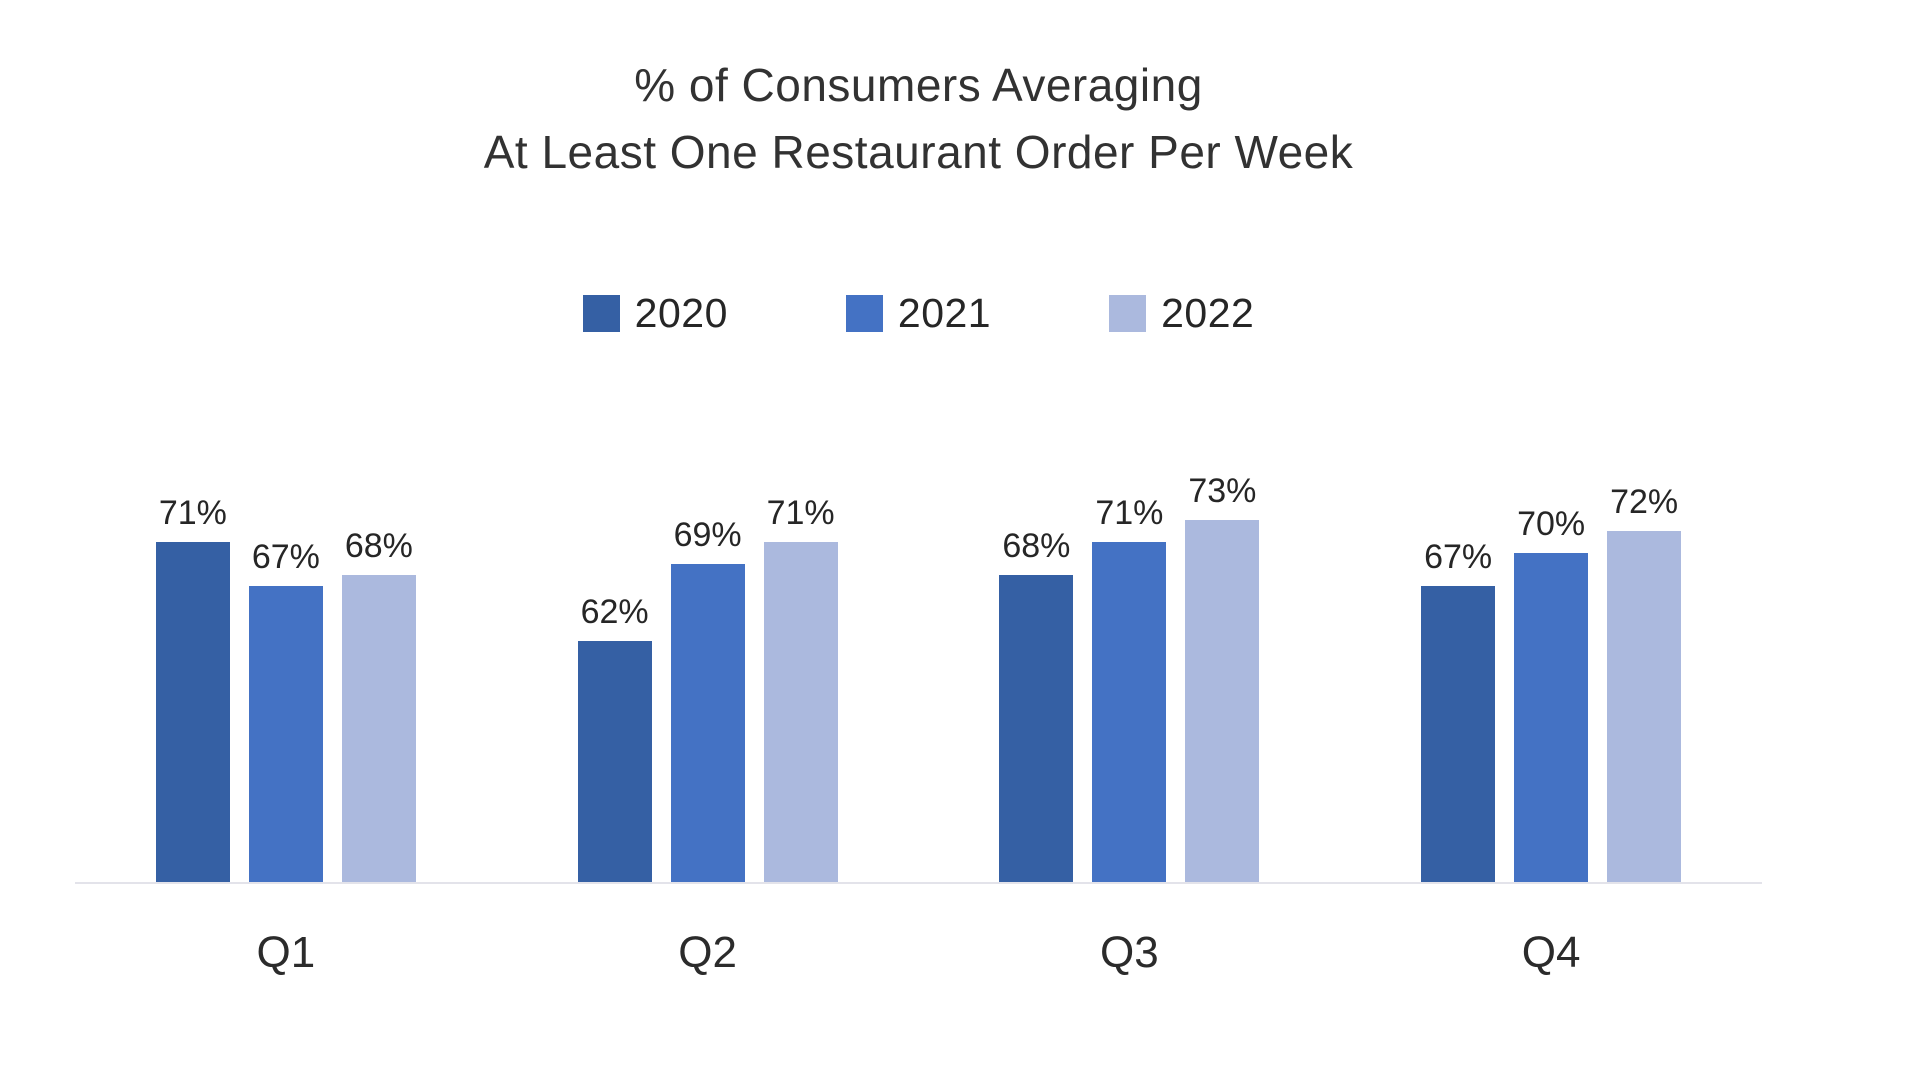 Image resolution: width=1920 pixels, height=1080 pixels. Describe the element at coordinates (1208, 313) in the screenshot. I see `legend-label-2022: 2022` at that location.